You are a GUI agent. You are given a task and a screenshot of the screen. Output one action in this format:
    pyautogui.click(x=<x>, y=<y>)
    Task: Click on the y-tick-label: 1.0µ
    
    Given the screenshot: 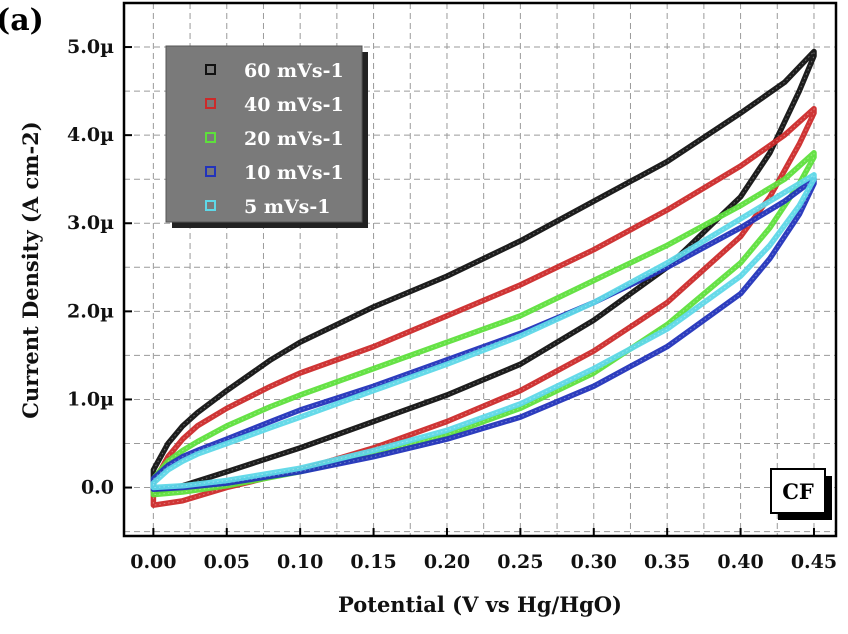 What is the action you would take?
    pyautogui.click(x=90, y=399)
    